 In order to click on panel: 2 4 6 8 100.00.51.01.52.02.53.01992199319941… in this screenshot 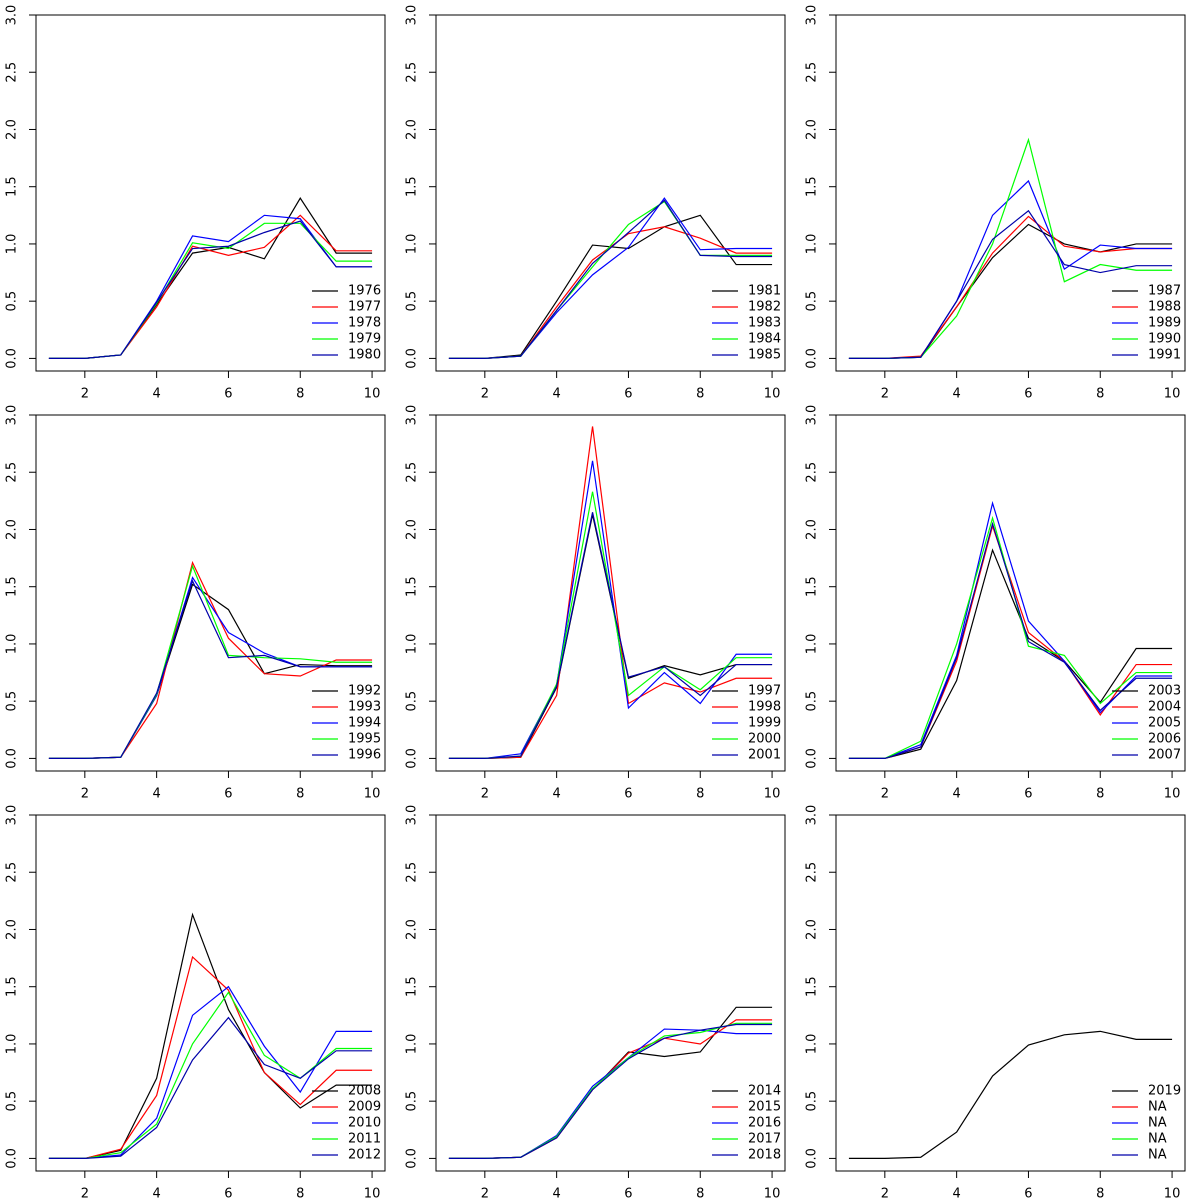, I will do `click(195, 603)`.